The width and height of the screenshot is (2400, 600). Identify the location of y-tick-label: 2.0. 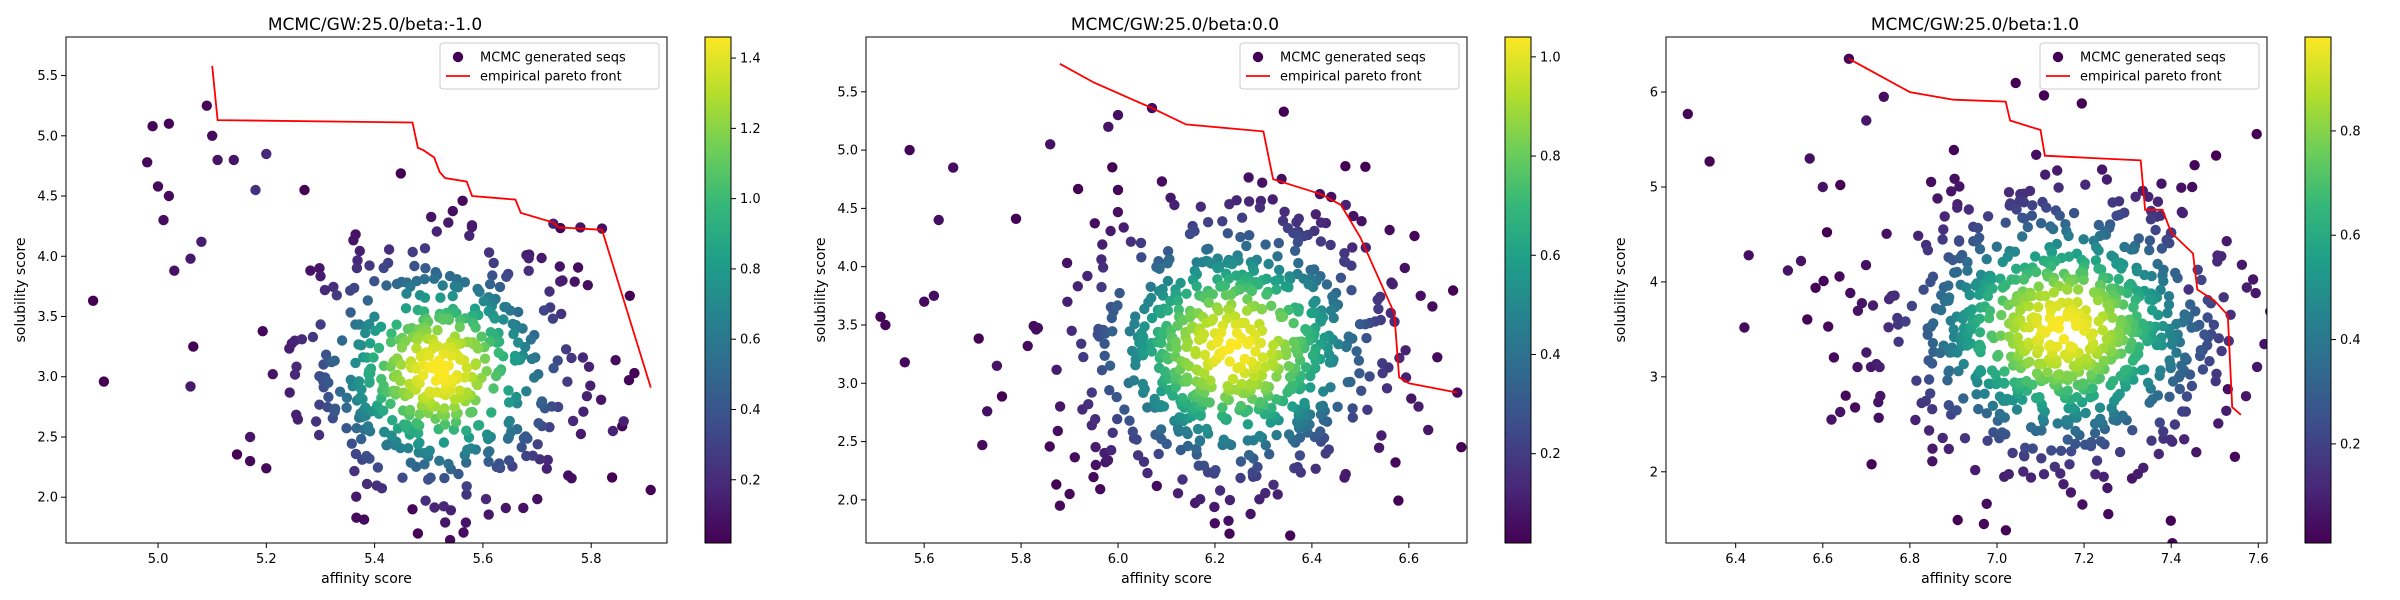
(47, 498).